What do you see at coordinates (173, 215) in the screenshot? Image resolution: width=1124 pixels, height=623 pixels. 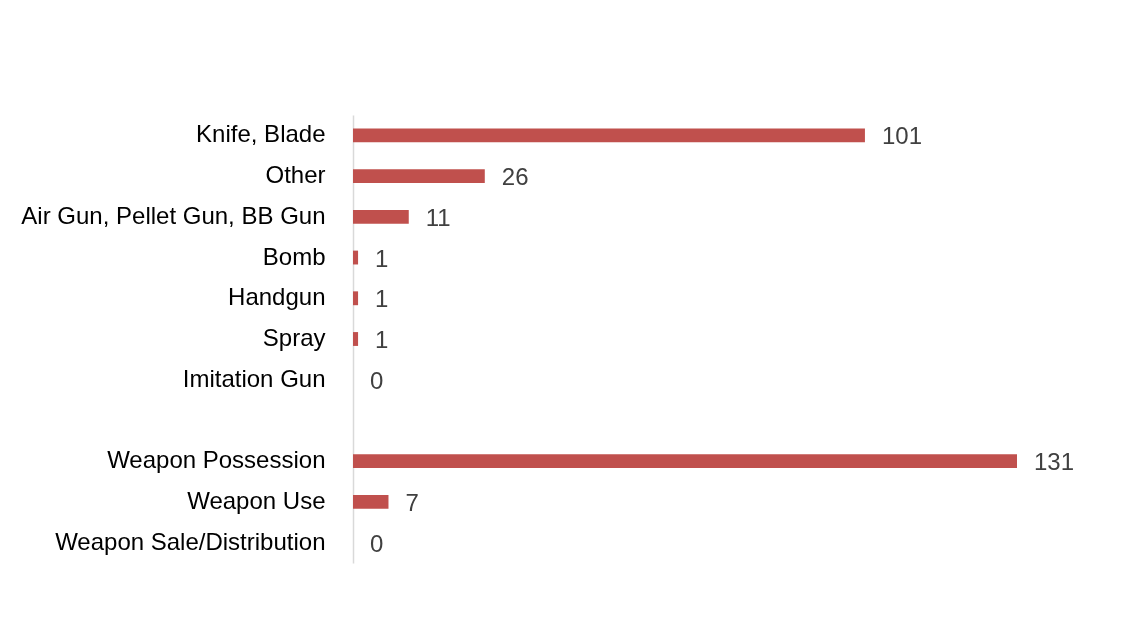 I see `y-tick-label: Air Gun, Pellet Gun, BB Gun` at bounding box center [173, 215].